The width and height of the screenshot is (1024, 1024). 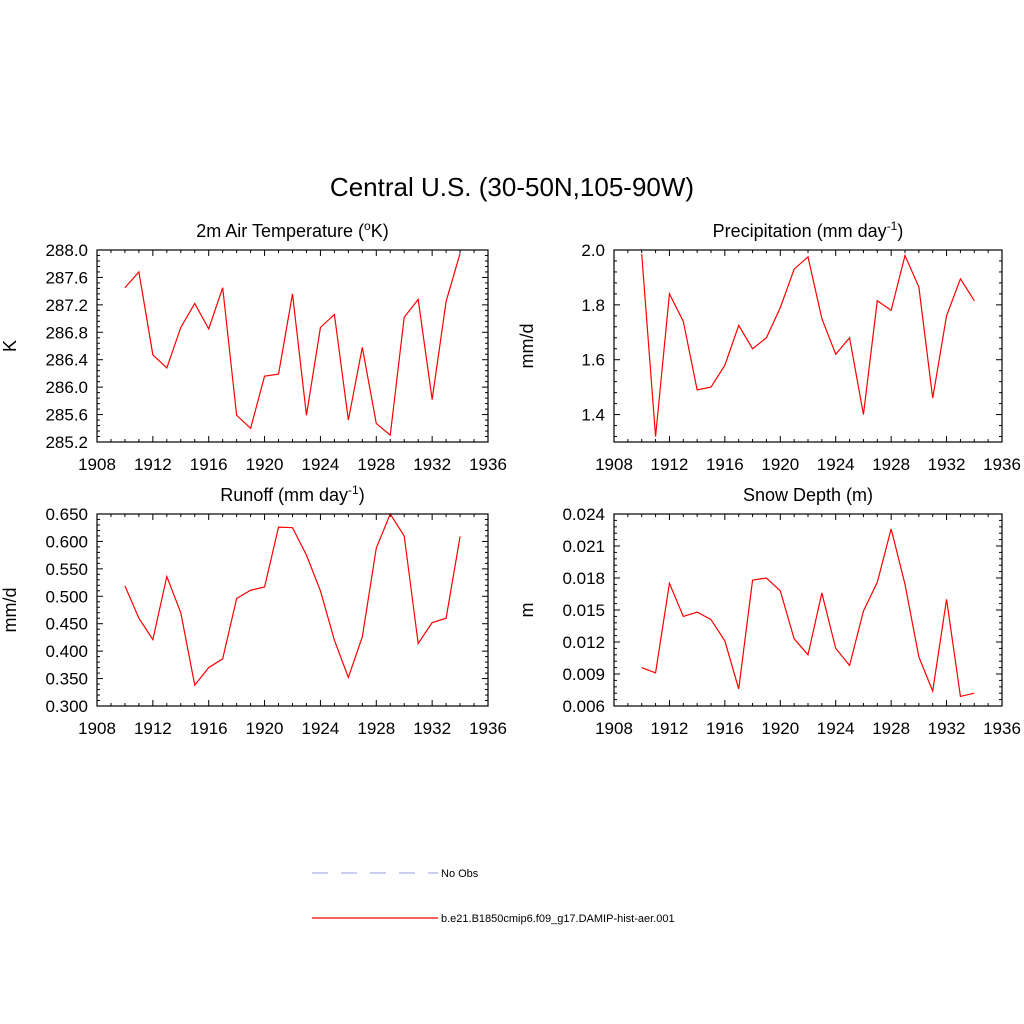 What do you see at coordinates (593, 415) in the screenshot?
I see `y-tick-label: 1.4` at bounding box center [593, 415].